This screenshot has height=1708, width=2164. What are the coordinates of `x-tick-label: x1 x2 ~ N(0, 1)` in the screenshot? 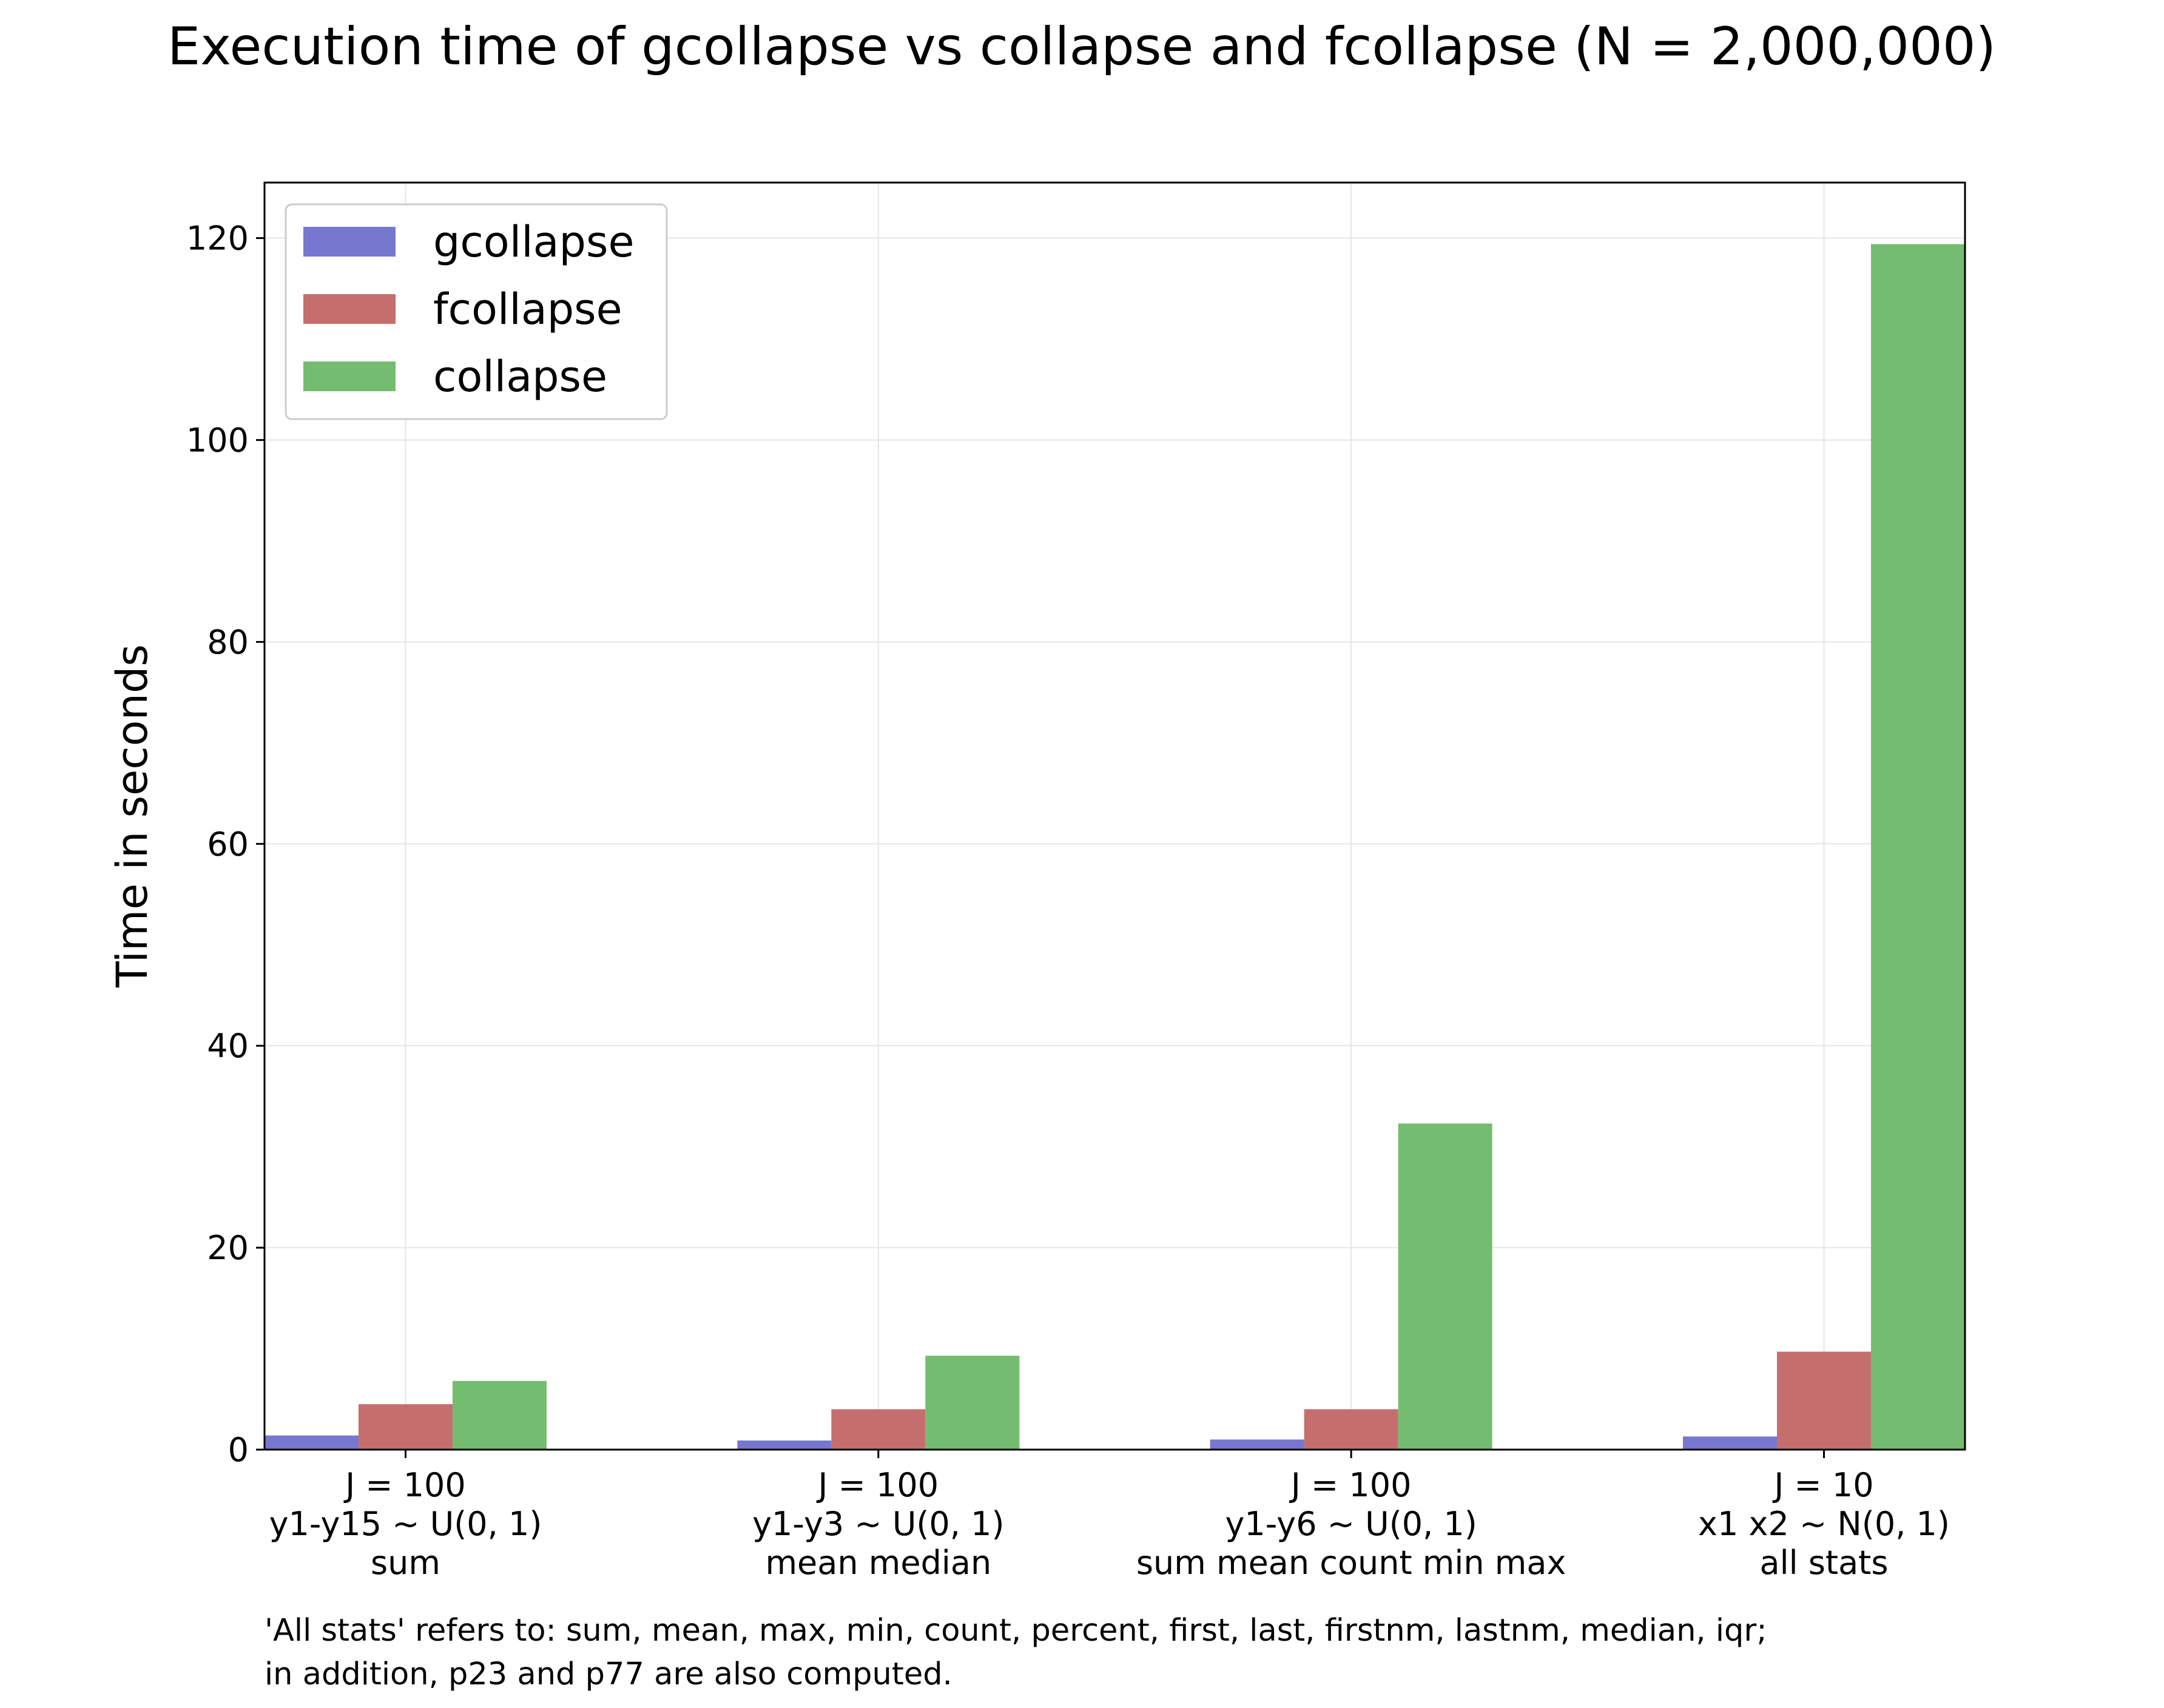 It's located at (1824, 1524).